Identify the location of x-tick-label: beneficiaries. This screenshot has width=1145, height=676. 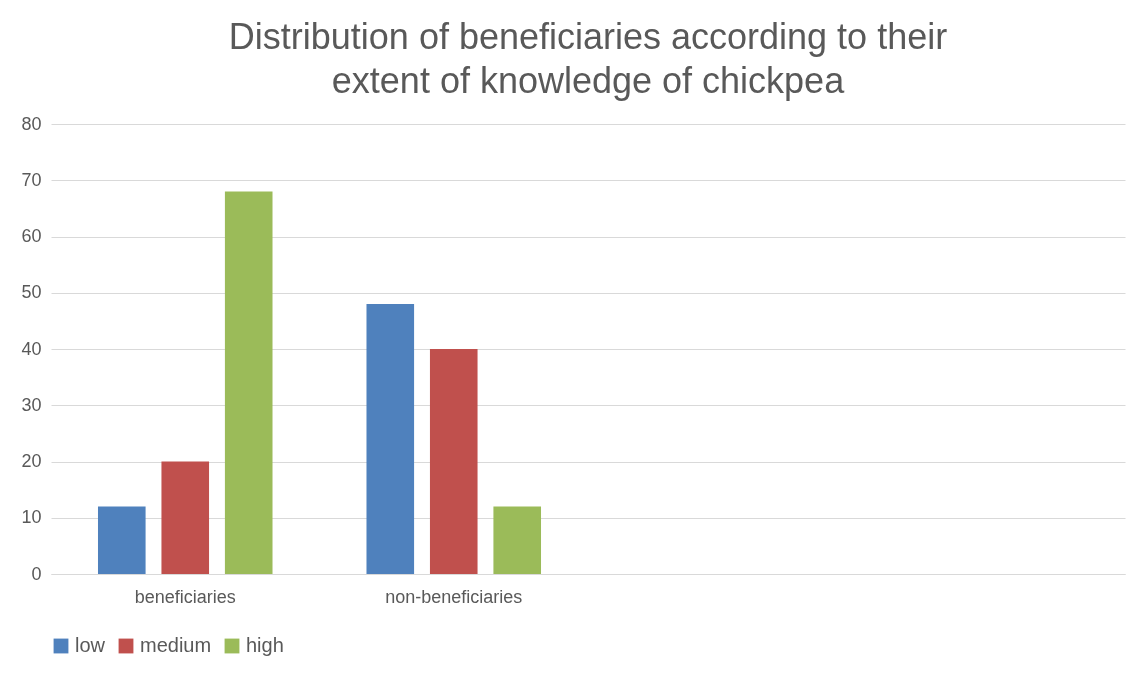
(185, 596).